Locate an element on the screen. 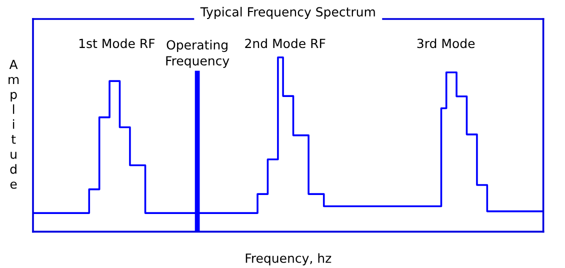  text: 1st Mode RF is located at coordinates (117, 43).